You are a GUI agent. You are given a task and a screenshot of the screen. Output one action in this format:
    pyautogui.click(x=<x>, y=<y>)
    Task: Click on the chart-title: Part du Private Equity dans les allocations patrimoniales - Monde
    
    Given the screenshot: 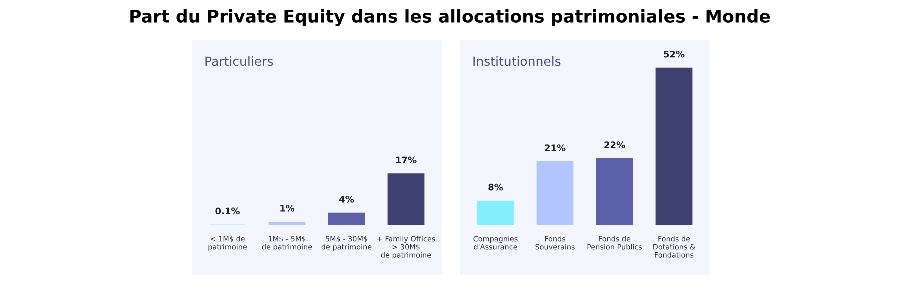 What is the action you would take?
    pyautogui.click(x=450, y=18)
    